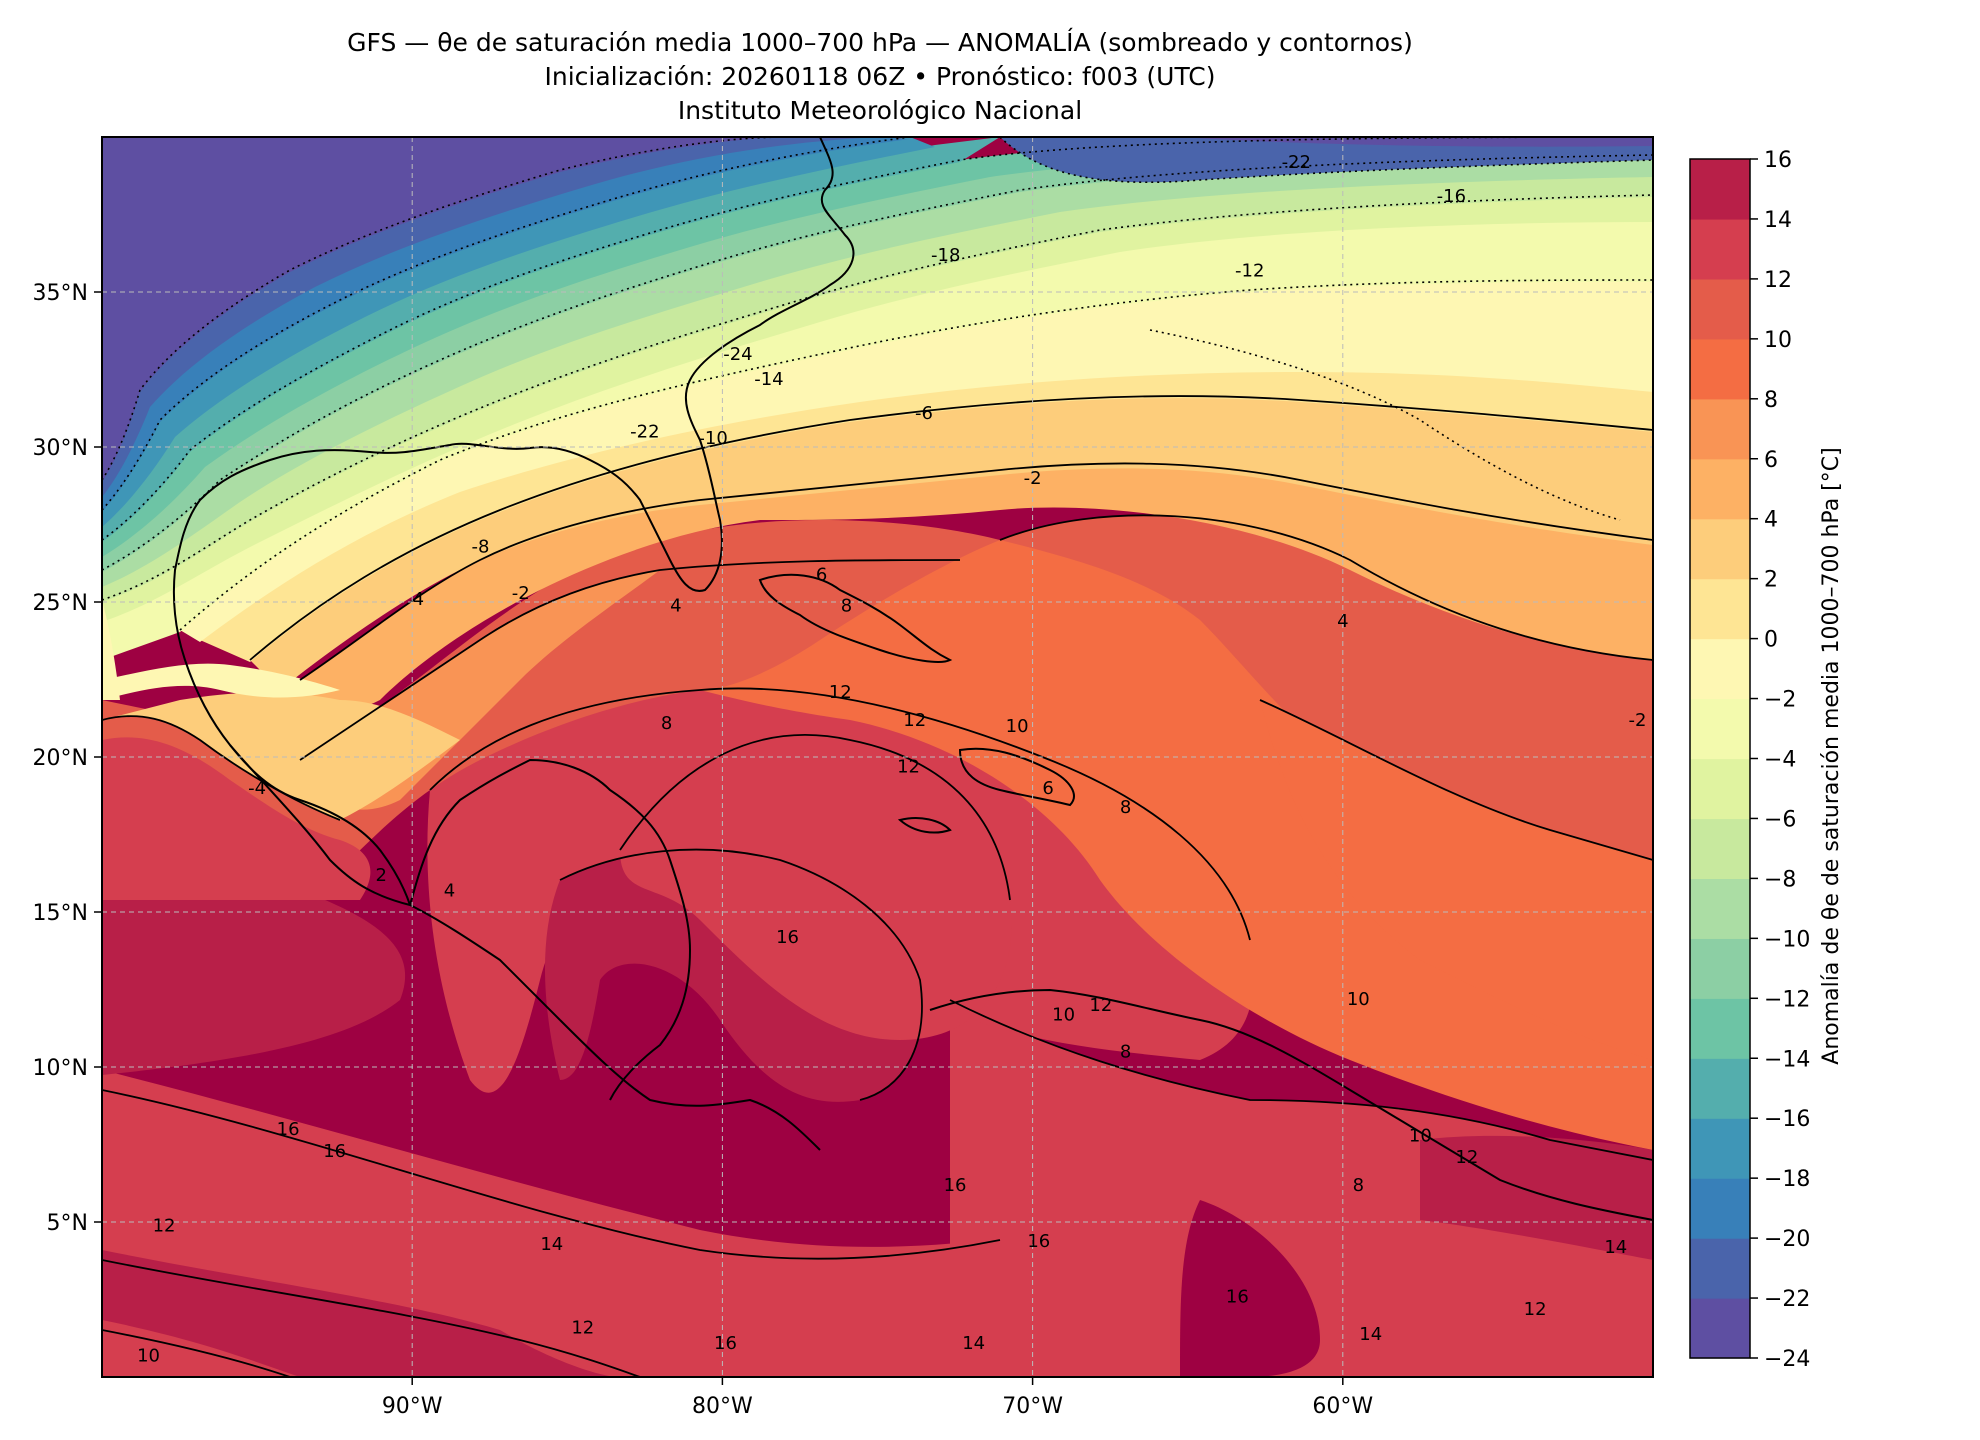  I want to click on band-10-12-southwest, so click(201, 1348).